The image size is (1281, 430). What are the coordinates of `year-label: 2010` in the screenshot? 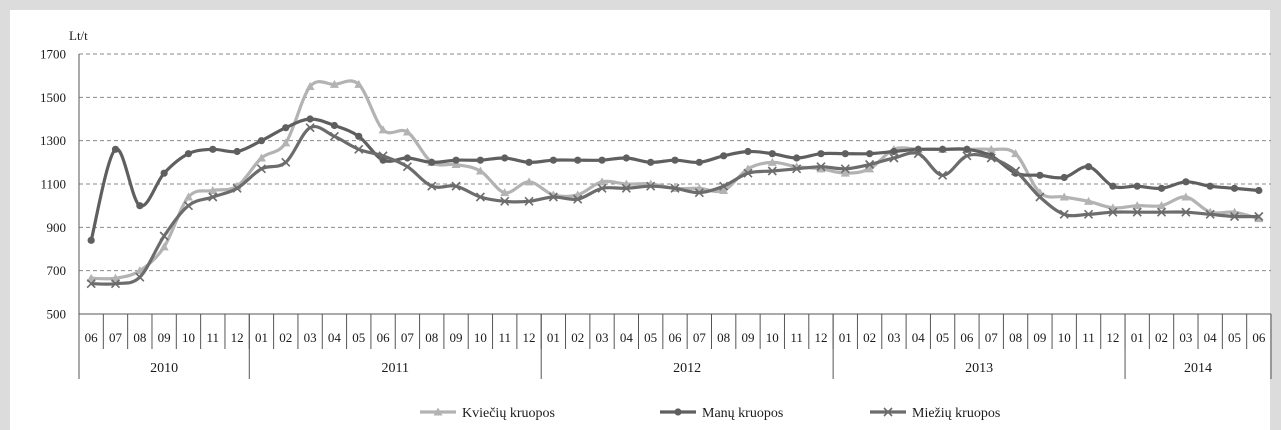 It's located at (164, 368).